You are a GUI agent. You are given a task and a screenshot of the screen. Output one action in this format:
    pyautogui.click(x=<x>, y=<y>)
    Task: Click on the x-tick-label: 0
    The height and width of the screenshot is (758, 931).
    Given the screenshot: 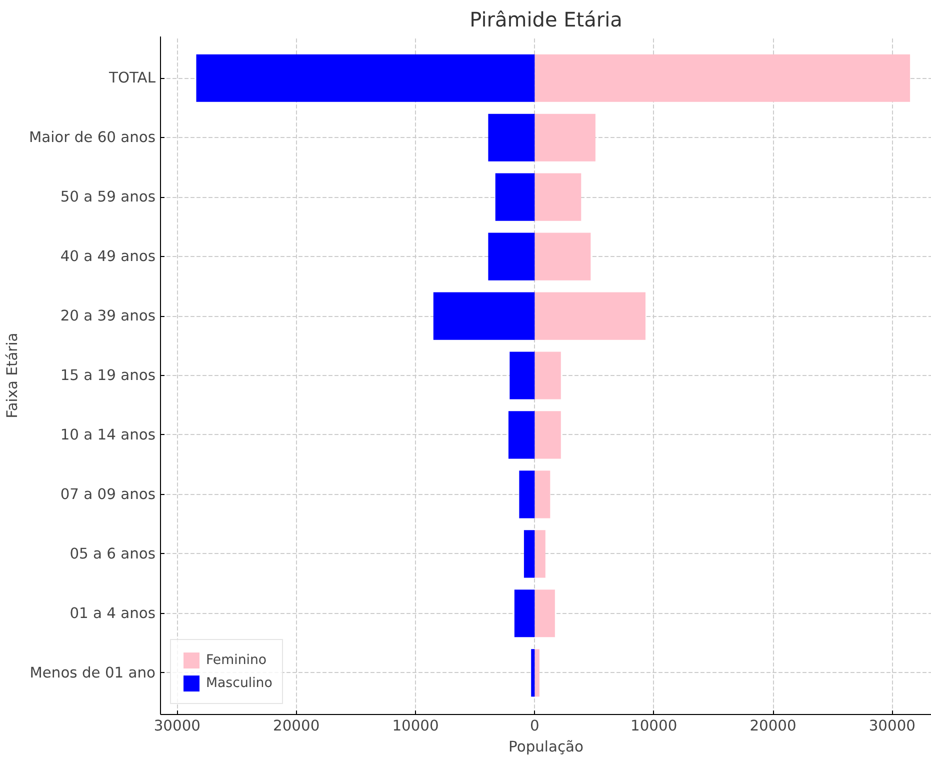 What is the action you would take?
    pyautogui.click(x=535, y=726)
    